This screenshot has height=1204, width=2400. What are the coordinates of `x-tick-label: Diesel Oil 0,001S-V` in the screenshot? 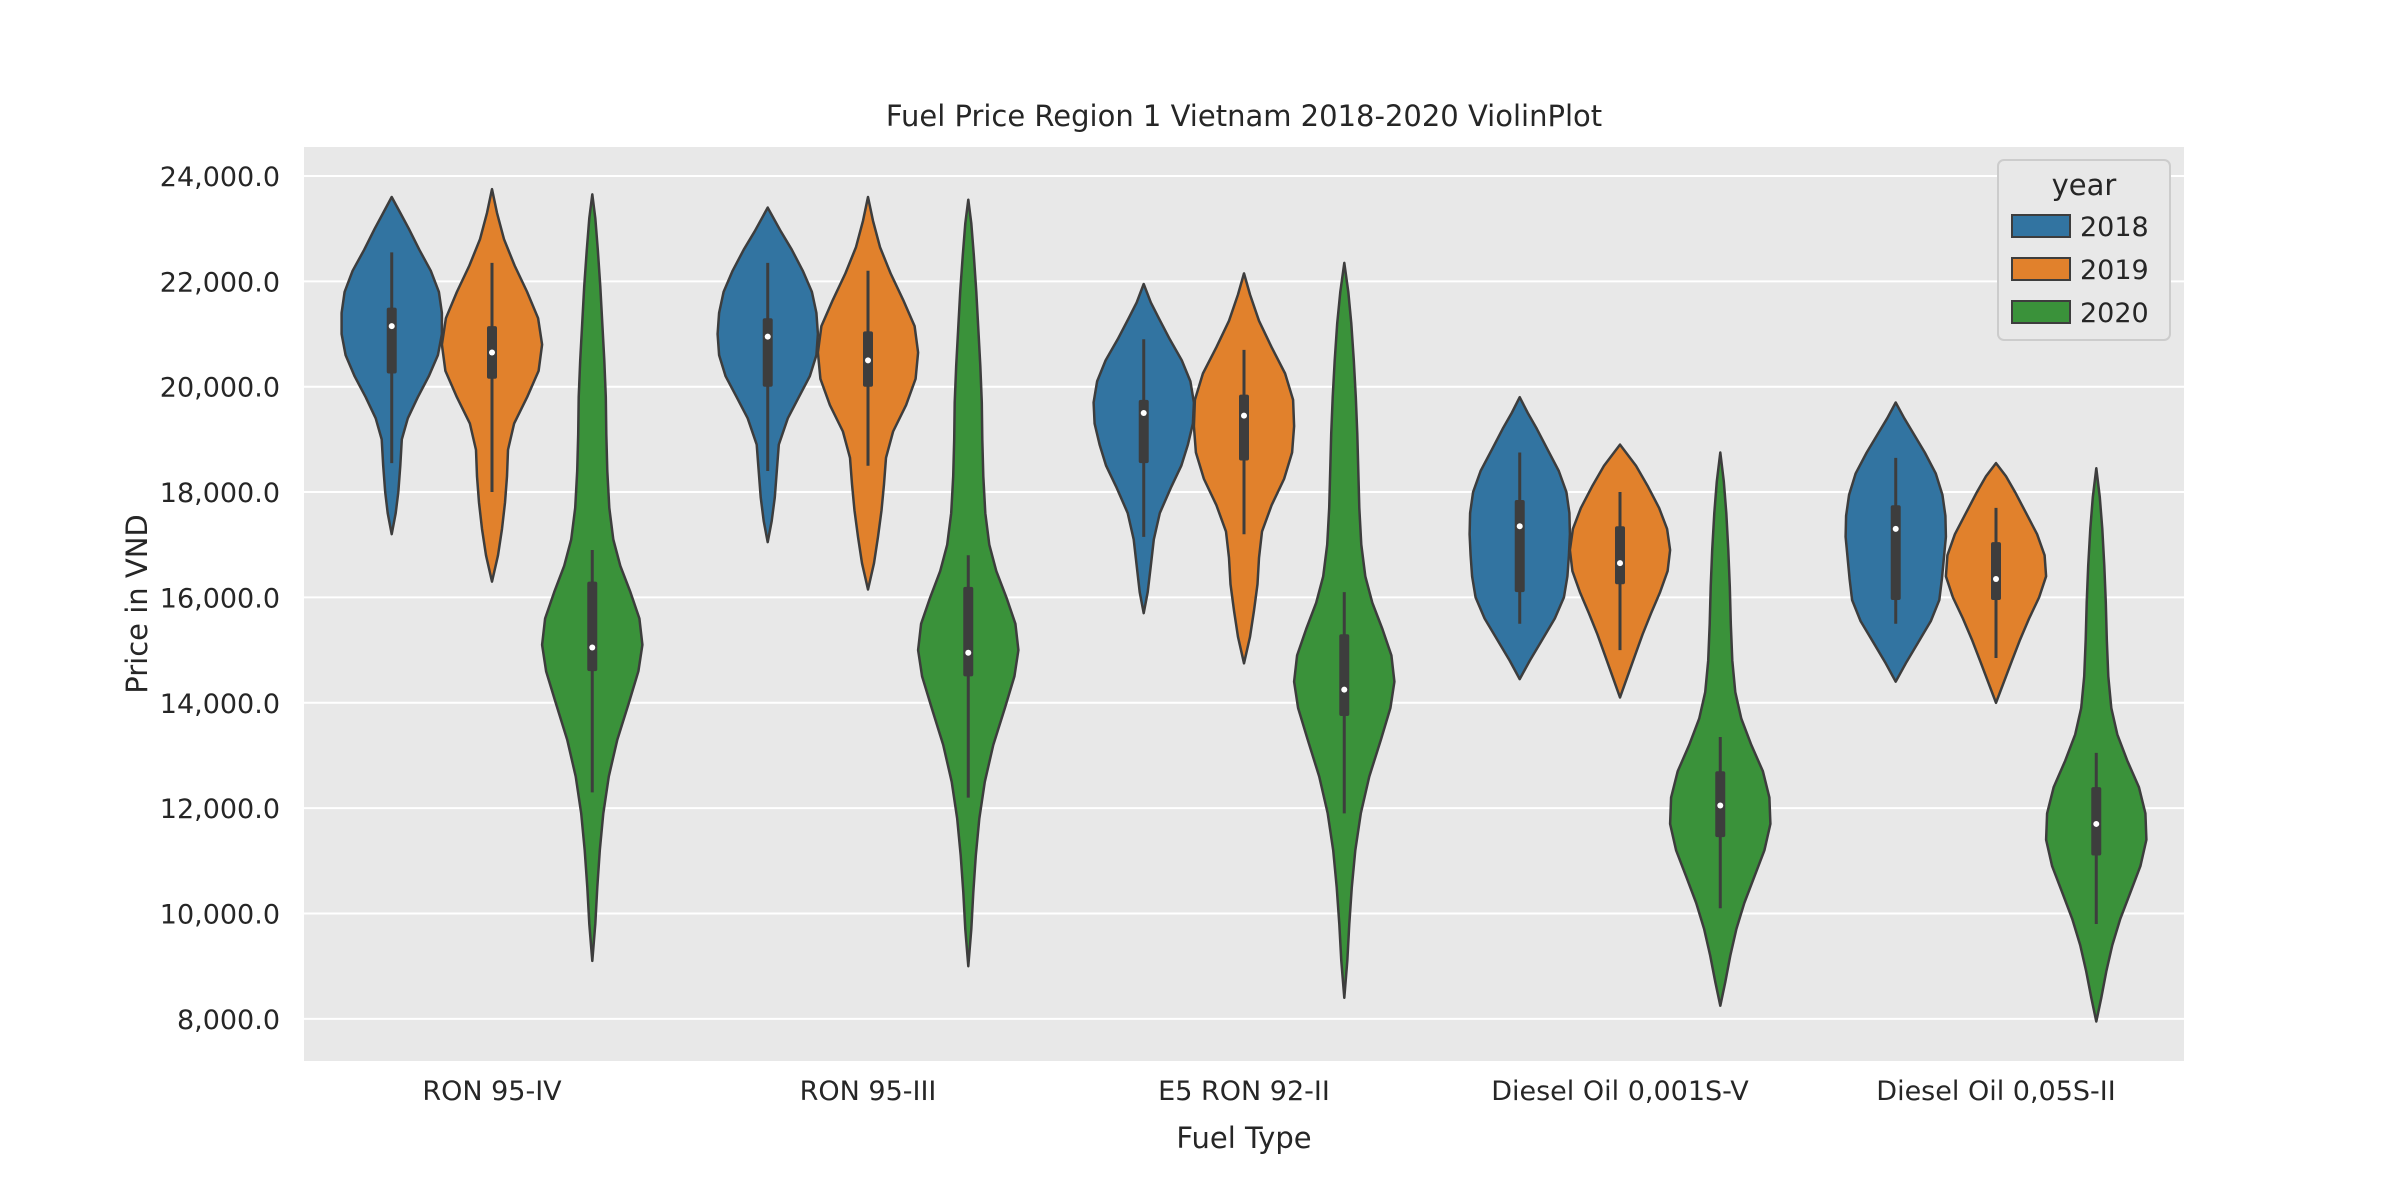 It's located at (1620, 1091).